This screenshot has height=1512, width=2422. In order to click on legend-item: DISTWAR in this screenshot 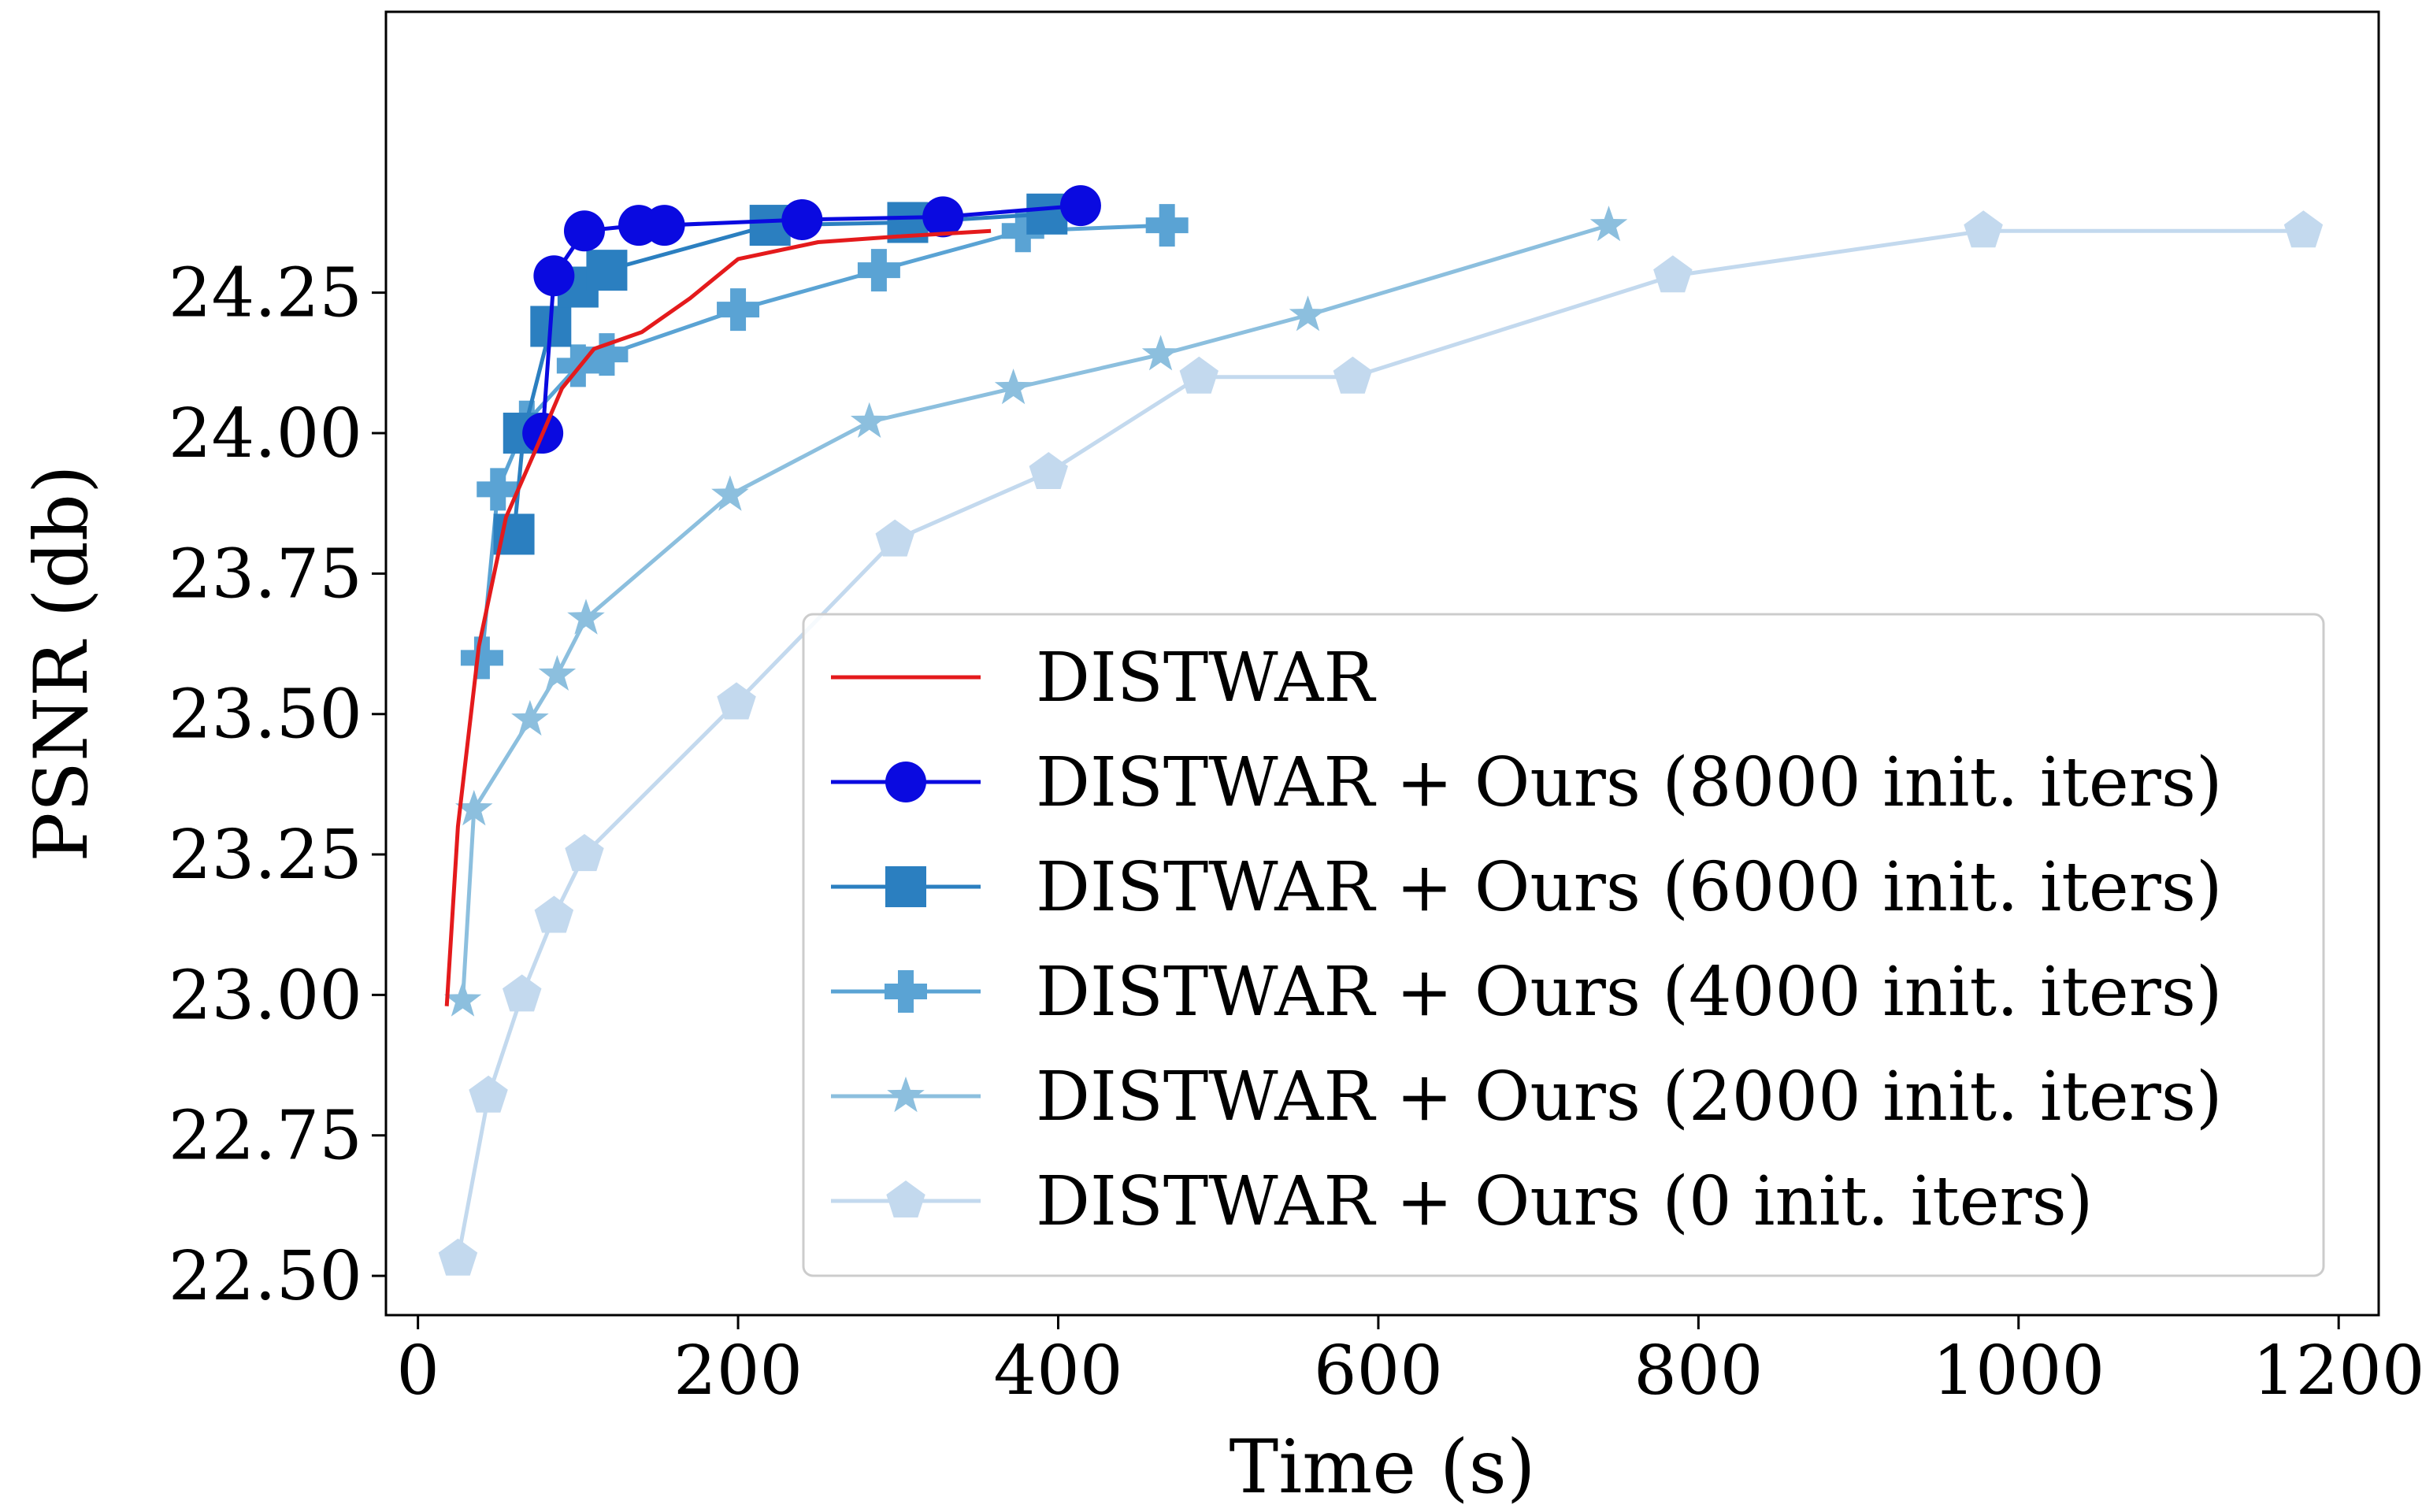, I will do `click(1103, 678)`.